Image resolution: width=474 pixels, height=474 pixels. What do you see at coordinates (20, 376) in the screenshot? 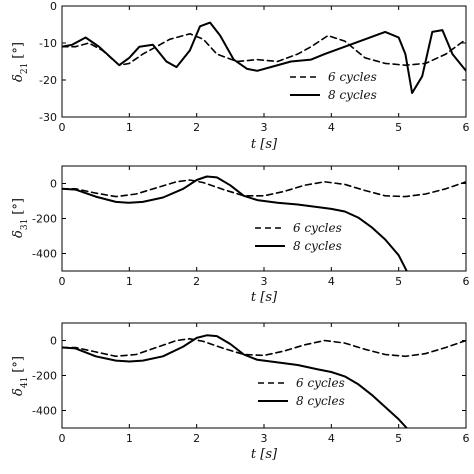
I see `y-axis-label: δ41 [°]` at bounding box center [20, 376].